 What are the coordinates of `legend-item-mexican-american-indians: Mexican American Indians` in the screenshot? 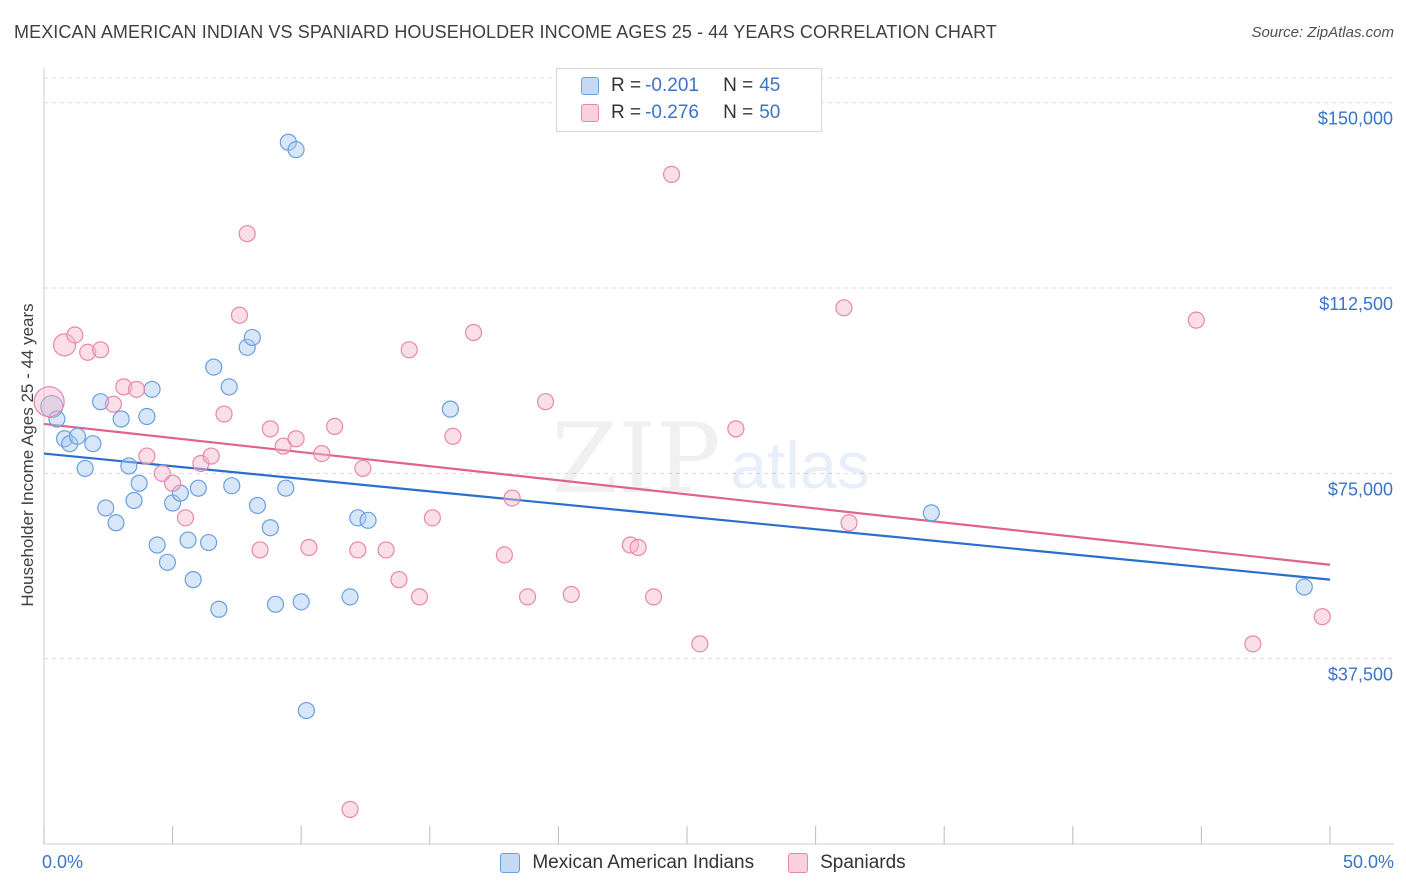 It's located at (627, 863).